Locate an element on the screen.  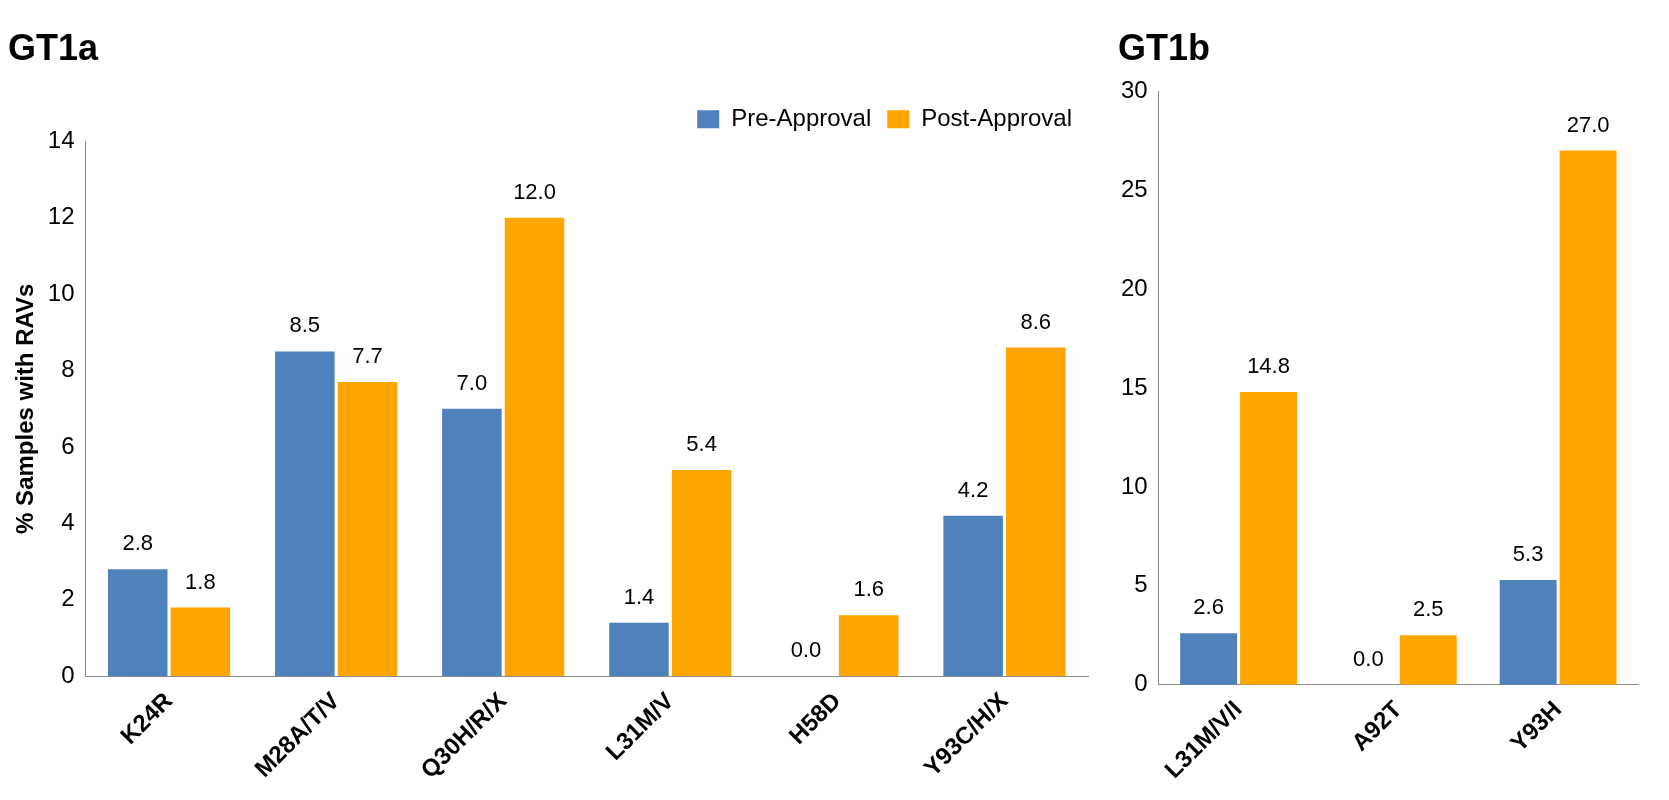
data-label: 27.0 is located at coordinates (1588, 124).